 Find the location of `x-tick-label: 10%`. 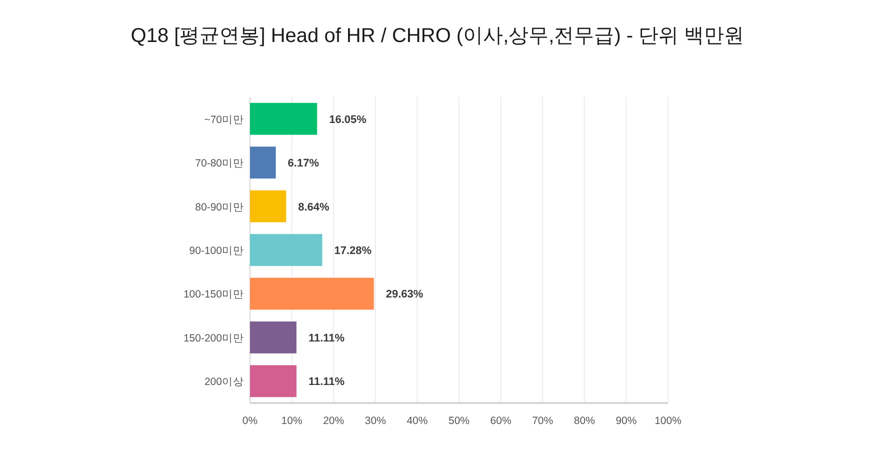

x-tick-label: 10% is located at coordinates (291, 421).